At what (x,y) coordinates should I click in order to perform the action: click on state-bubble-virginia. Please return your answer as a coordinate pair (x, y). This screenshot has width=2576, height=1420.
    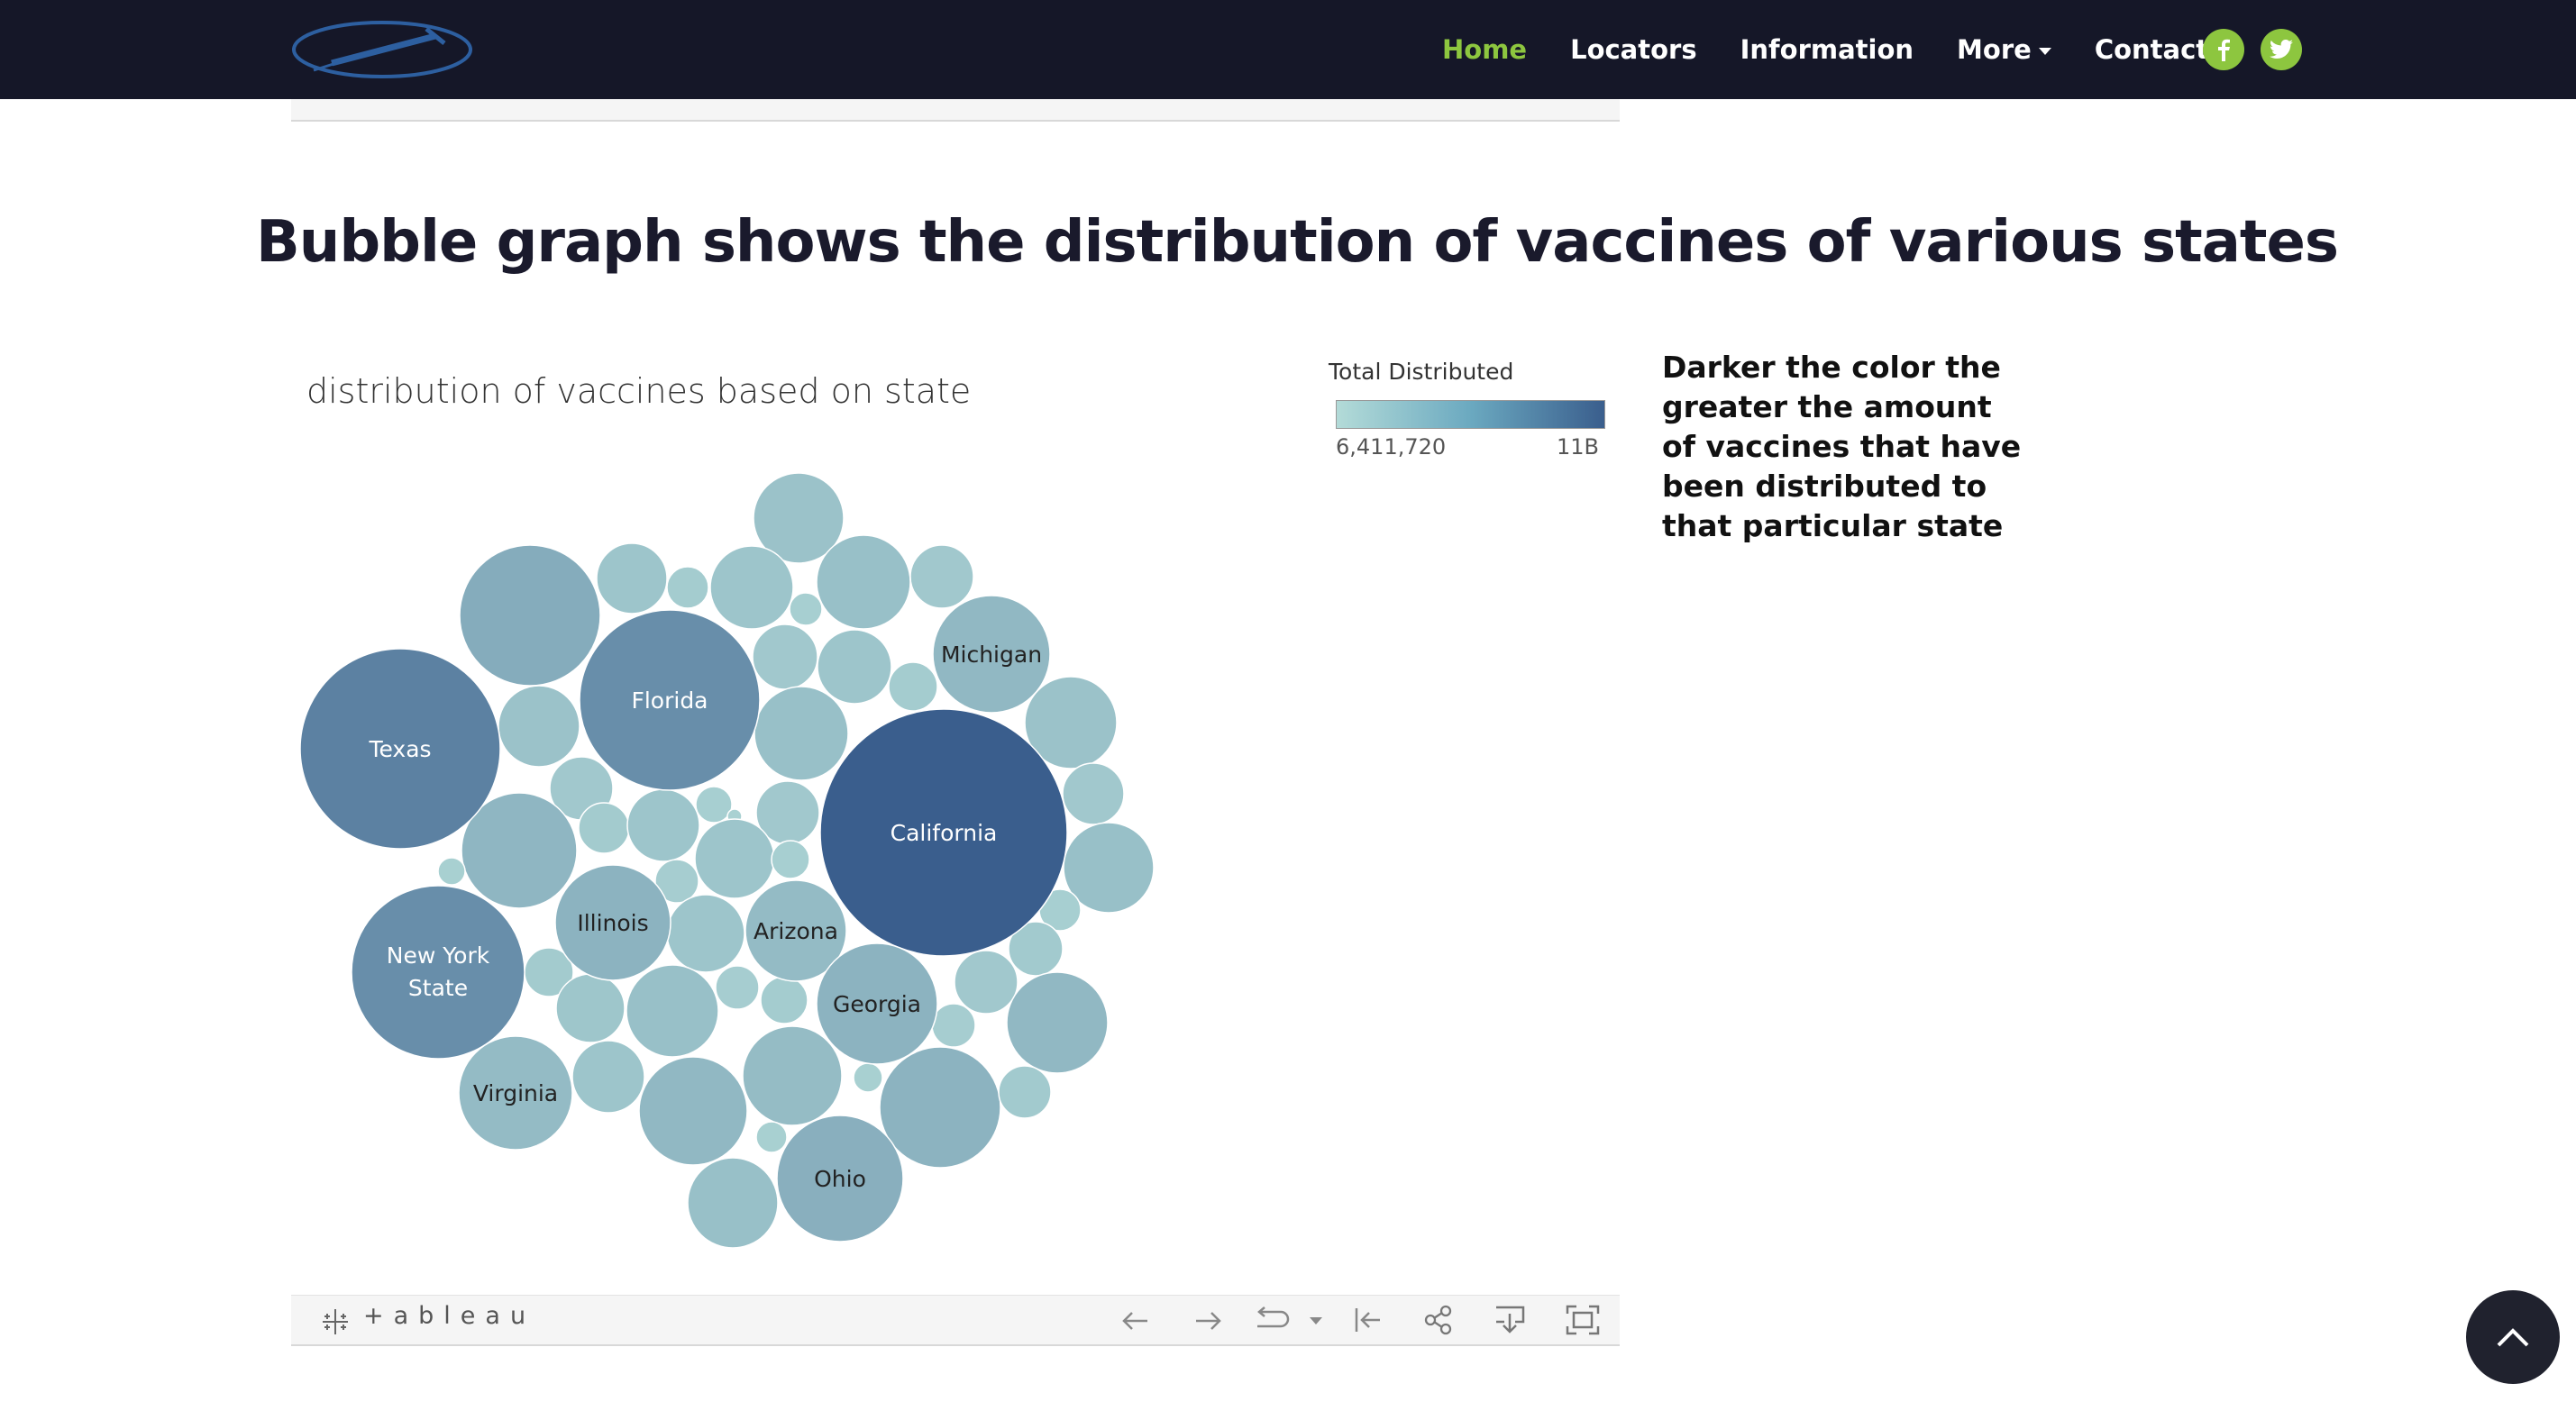
    Looking at the image, I should click on (515, 1093).